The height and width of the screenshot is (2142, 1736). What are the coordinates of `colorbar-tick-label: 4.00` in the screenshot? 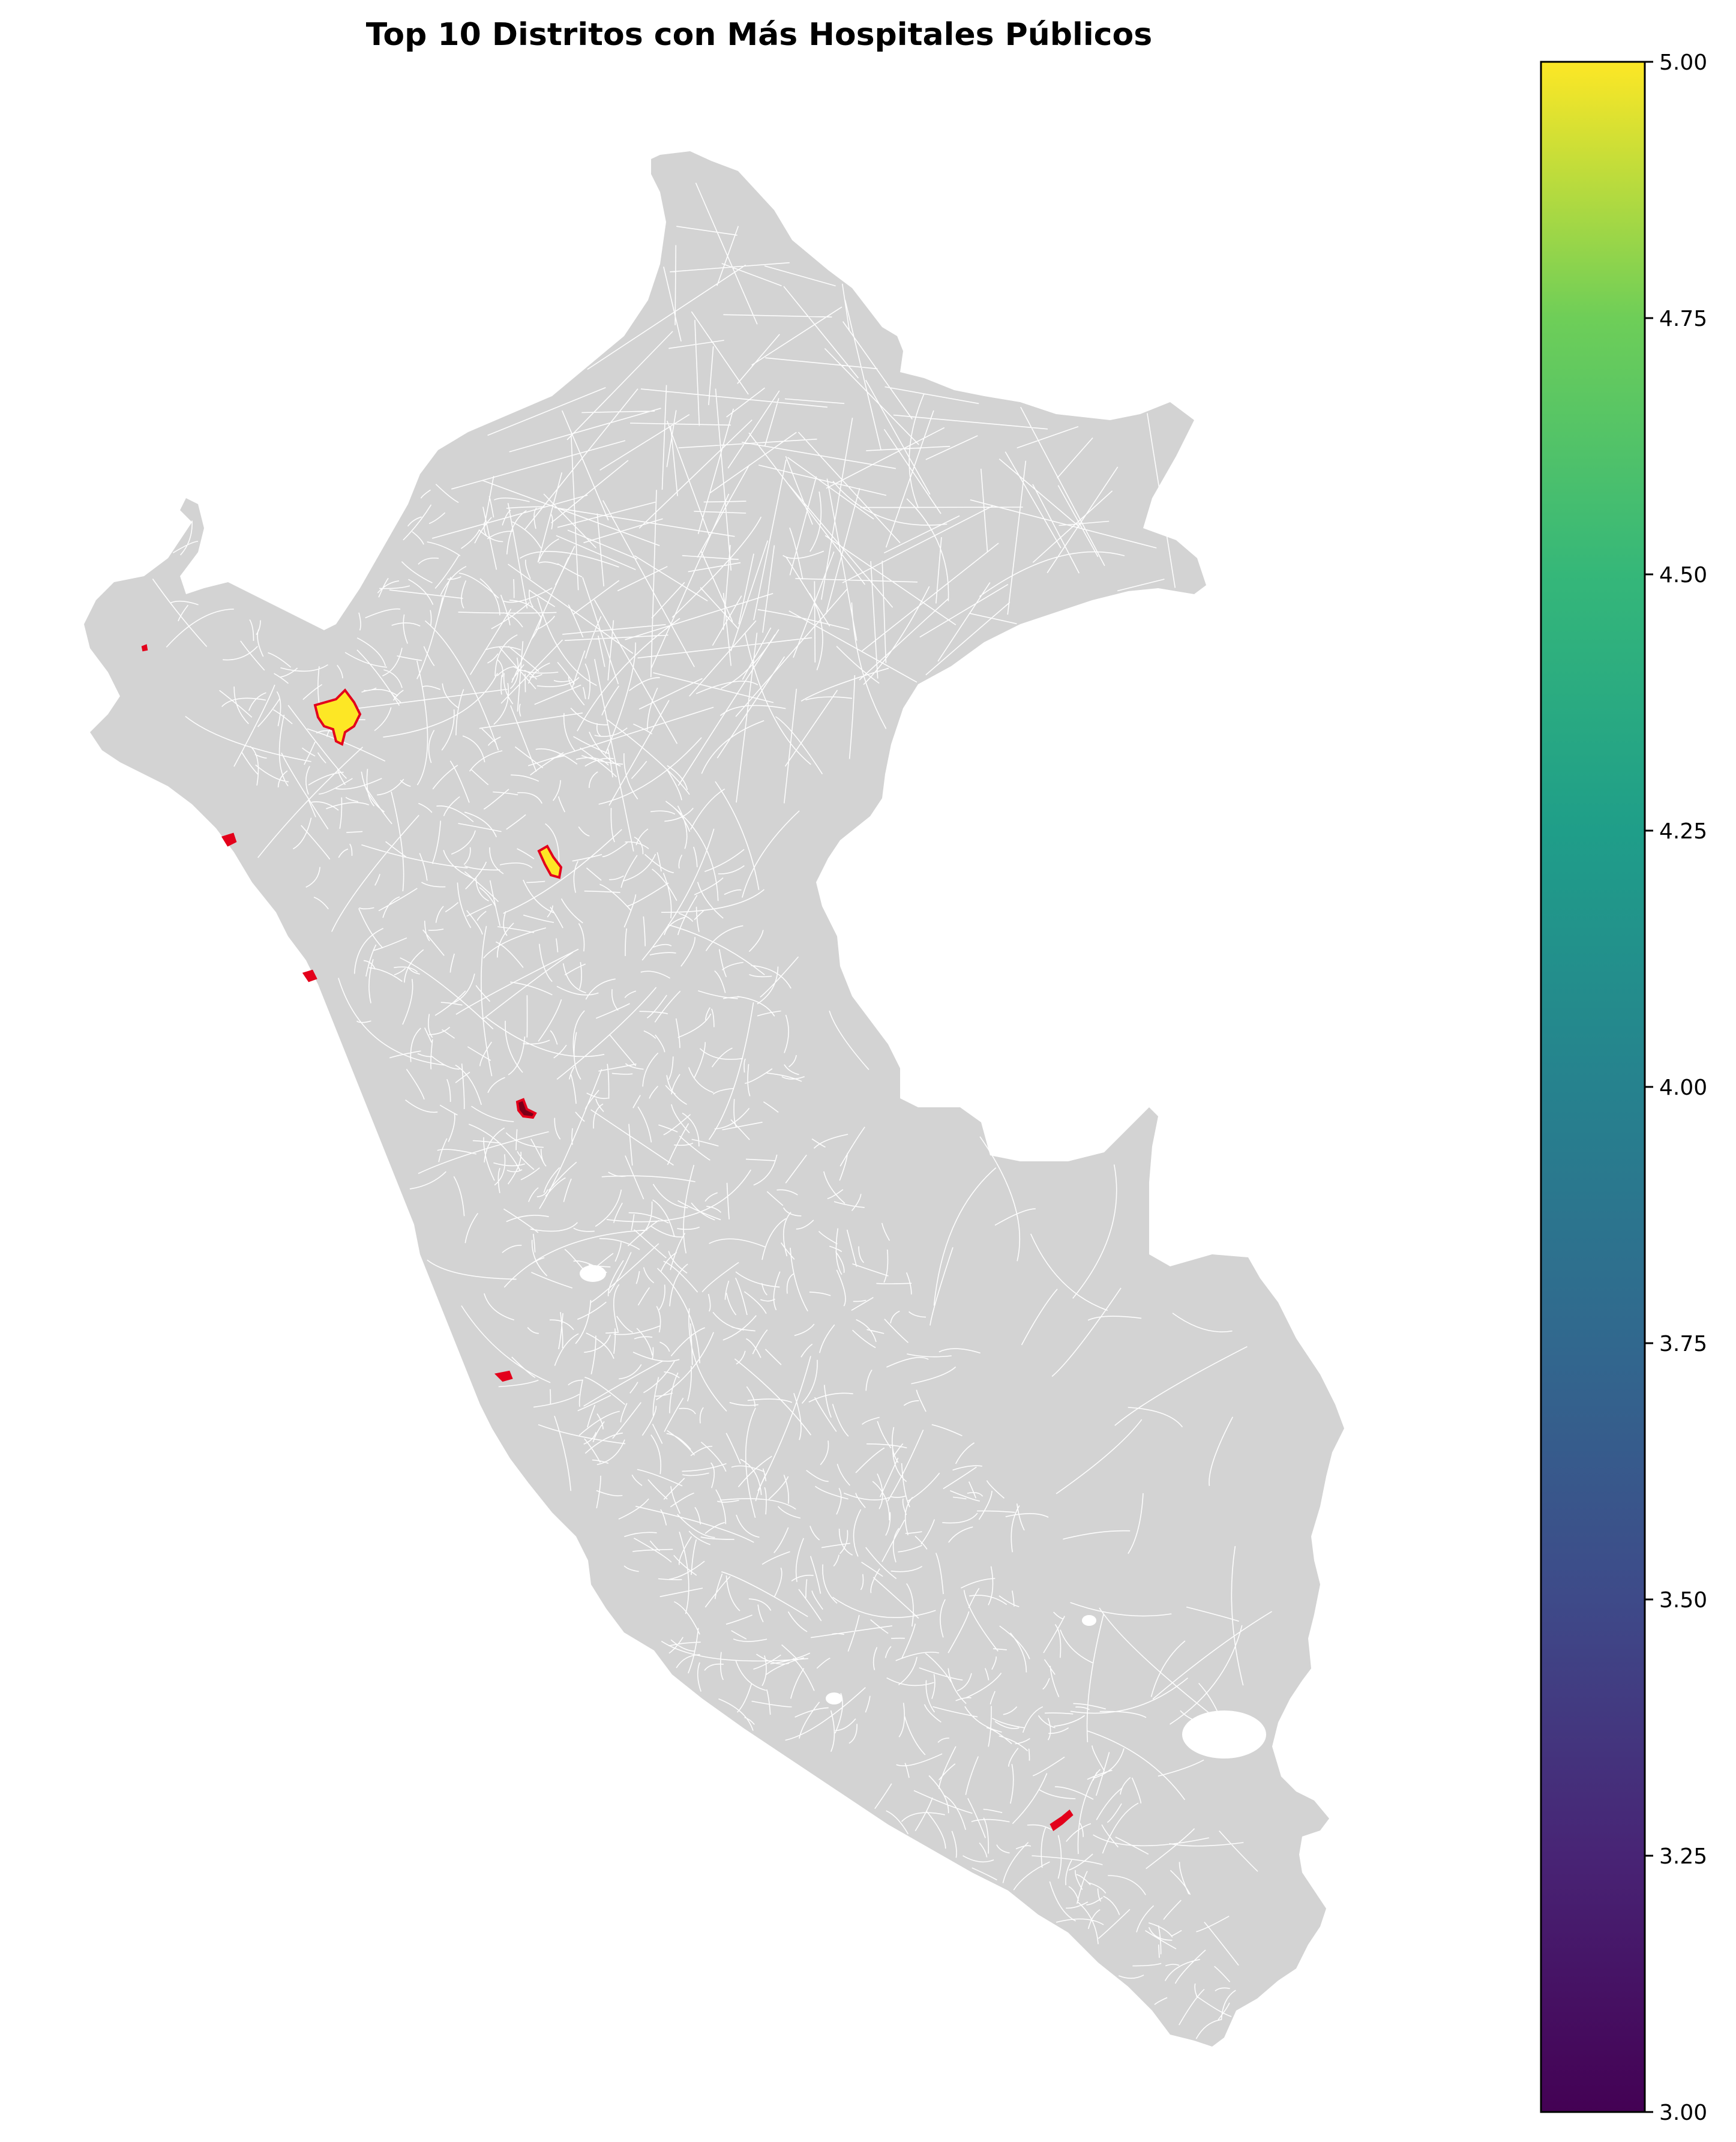 It's located at (1683, 1088).